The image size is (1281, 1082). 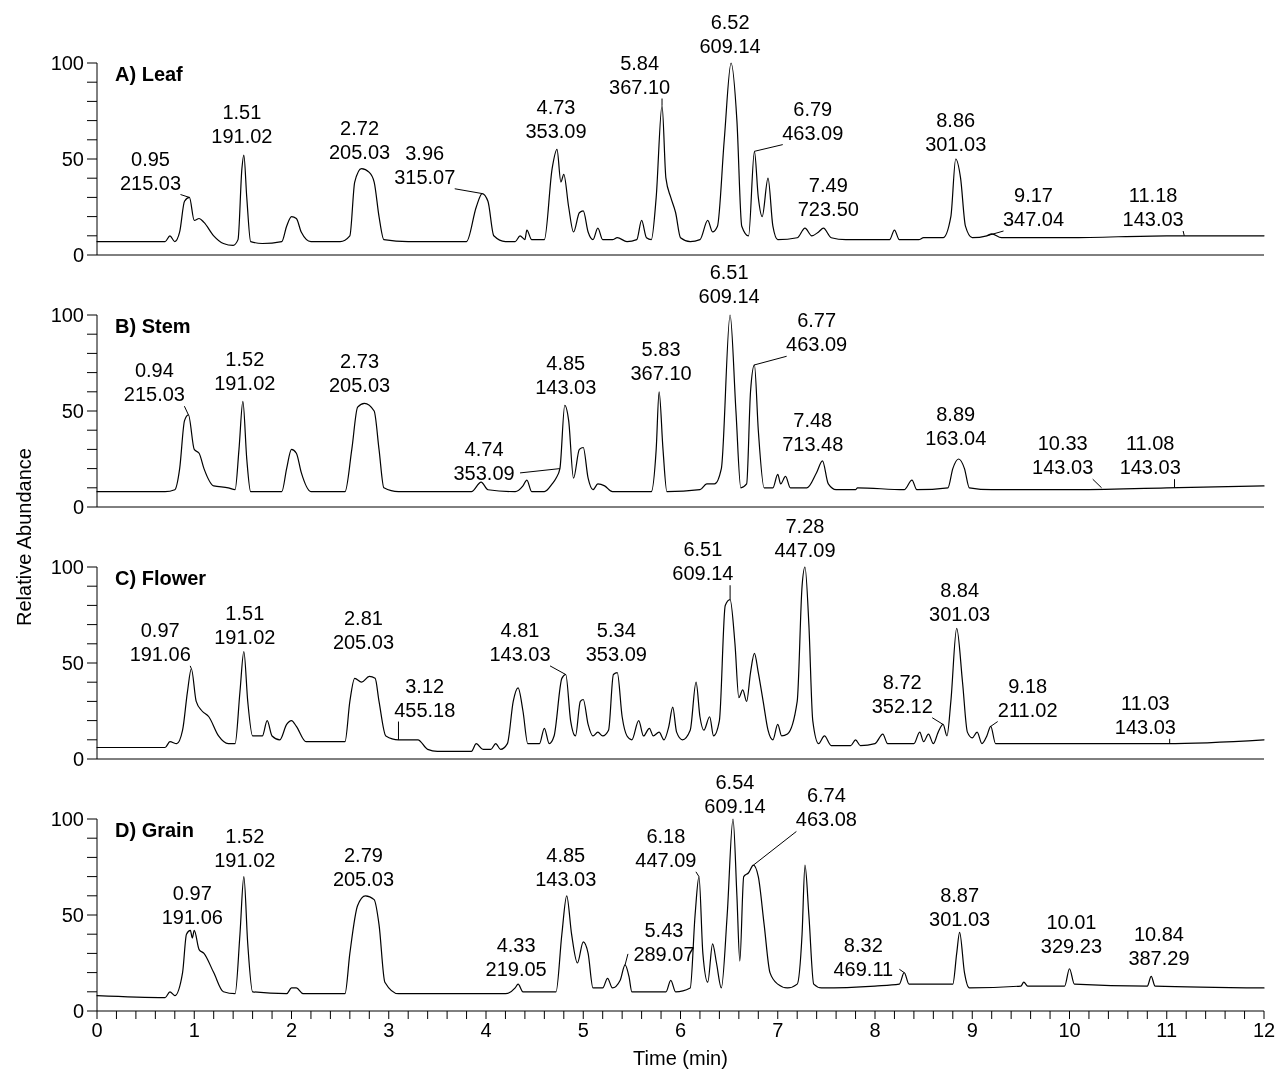 What do you see at coordinates (813, 432) in the screenshot?
I see `annotation: 7.48 713.48` at bounding box center [813, 432].